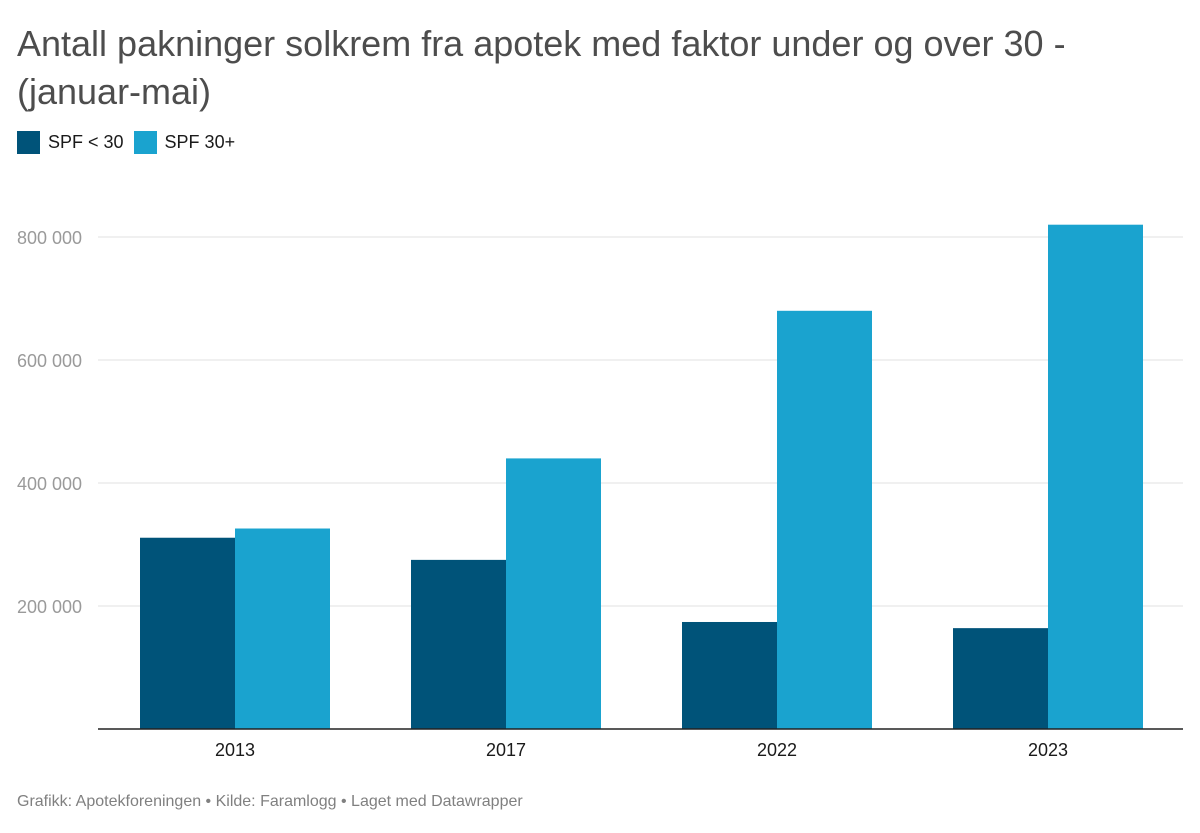 The width and height of the screenshot is (1200, 833). Describe the element at coordinates (145, 142) in the screenshot. I see `legend-swatch-spf-30-plus` at that location.